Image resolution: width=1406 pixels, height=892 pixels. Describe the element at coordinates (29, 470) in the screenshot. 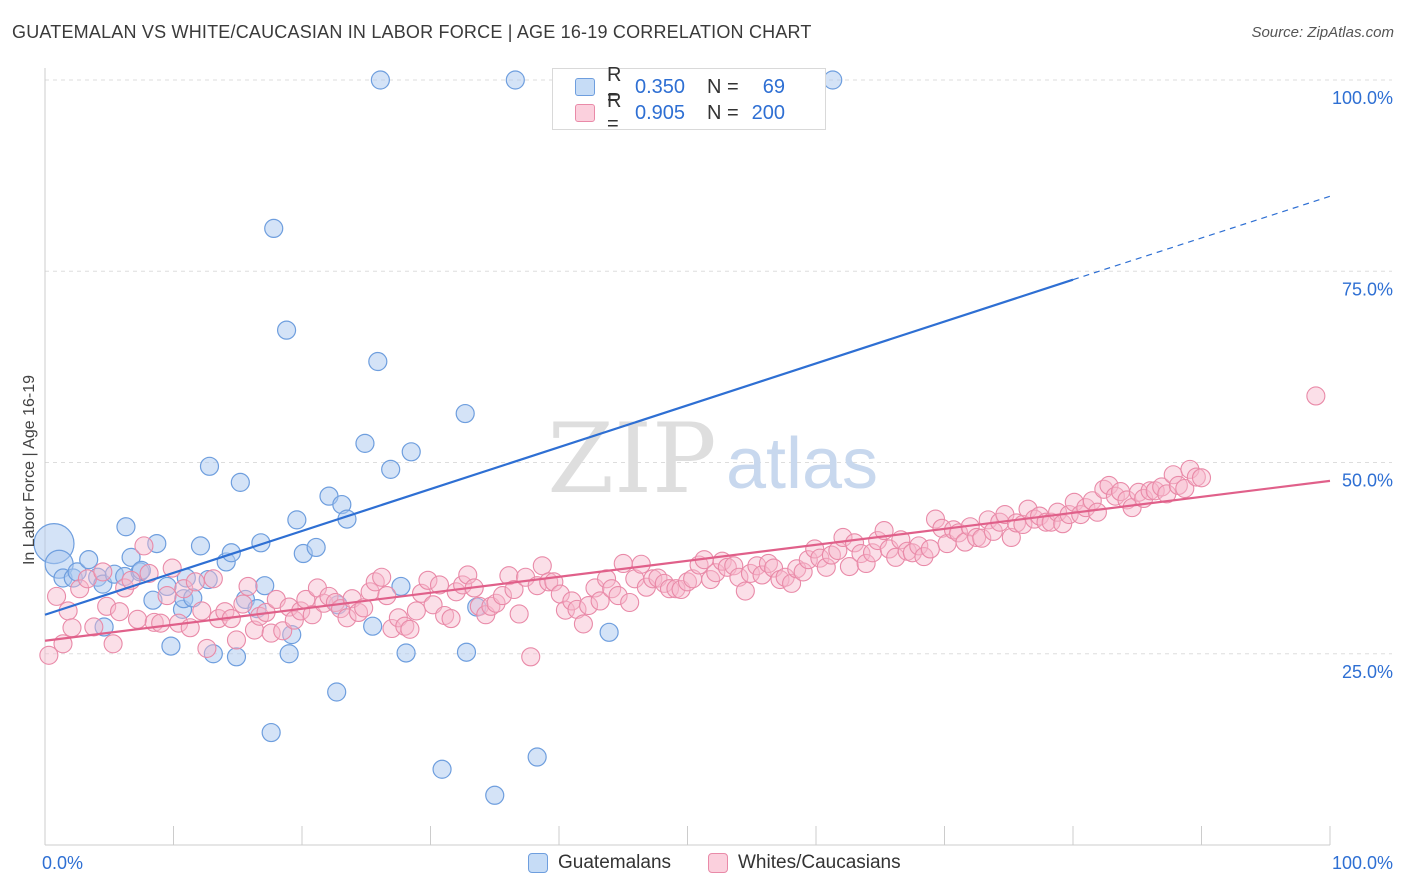

I see `y-axis-label: In Labor Force | Age 16-19` at that location.